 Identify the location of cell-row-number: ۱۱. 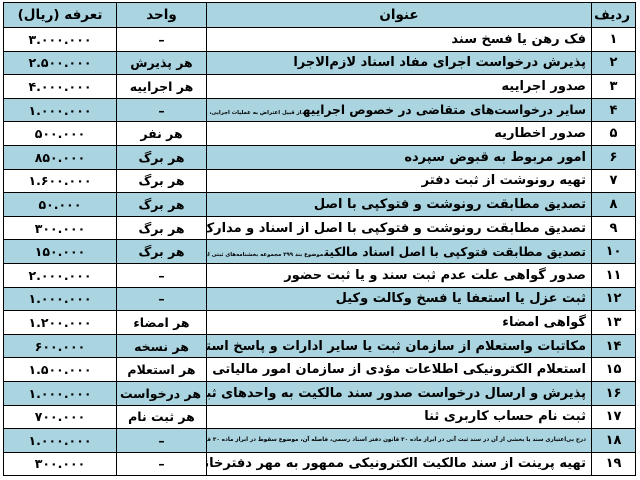
(613, 275).